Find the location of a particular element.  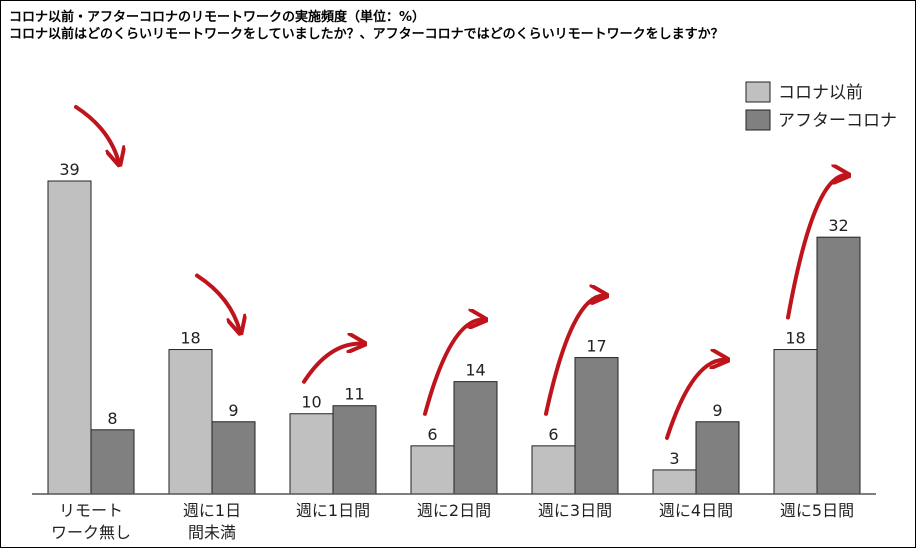

value-label: 39 is located at coordinates (69, 169).